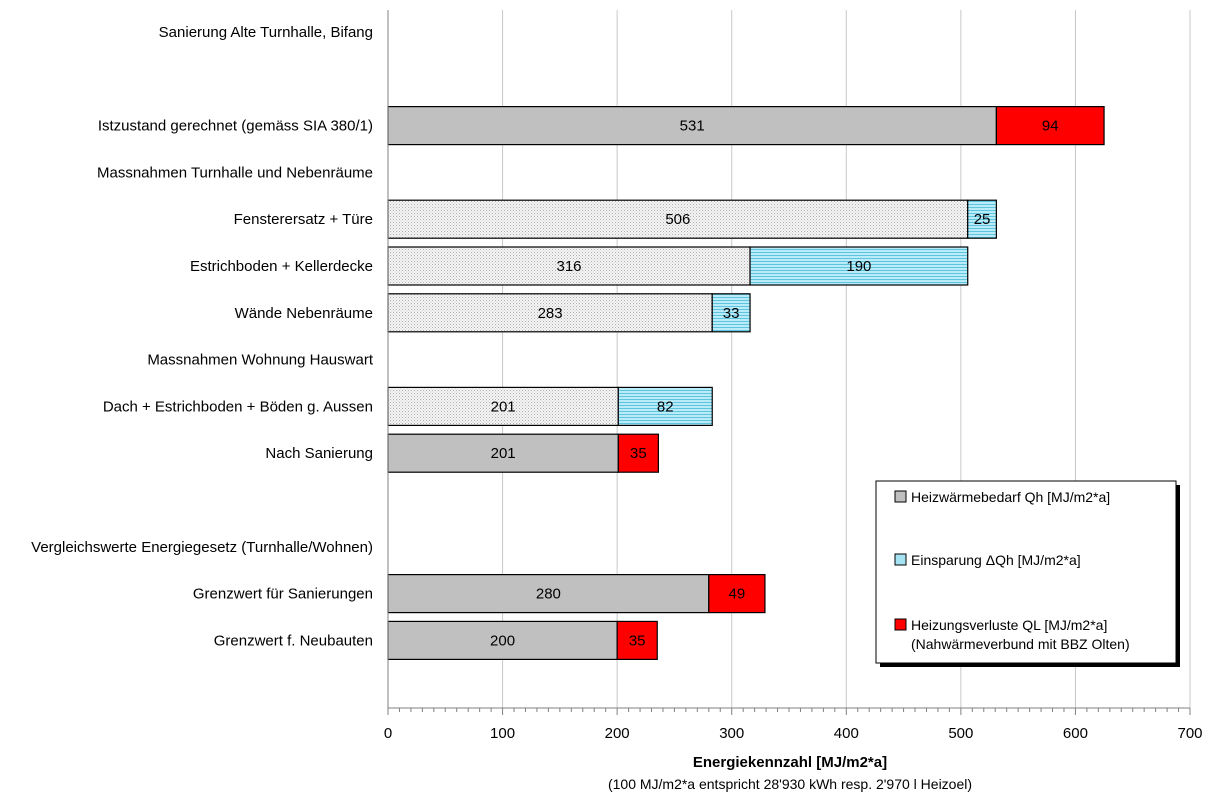 Image resolution: width=1212 pixels, height=798 pixels. Describe the element at coordinates (502, 733) in the screenshot. I see `x-tick-label: 100` at that location.